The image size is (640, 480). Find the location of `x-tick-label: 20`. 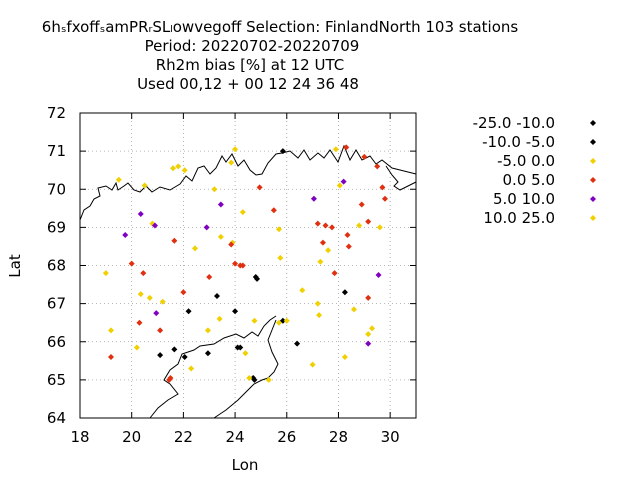

x-tick-label: 20 is located at coordinates (131, 437).